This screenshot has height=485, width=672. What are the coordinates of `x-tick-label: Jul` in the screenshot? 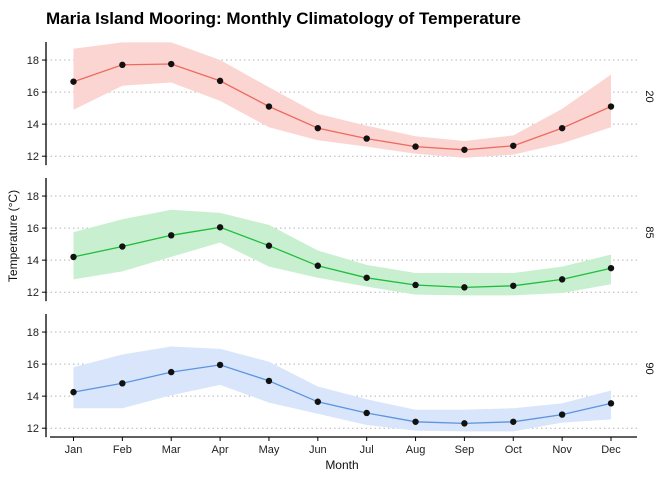 It's located at (367, 450).